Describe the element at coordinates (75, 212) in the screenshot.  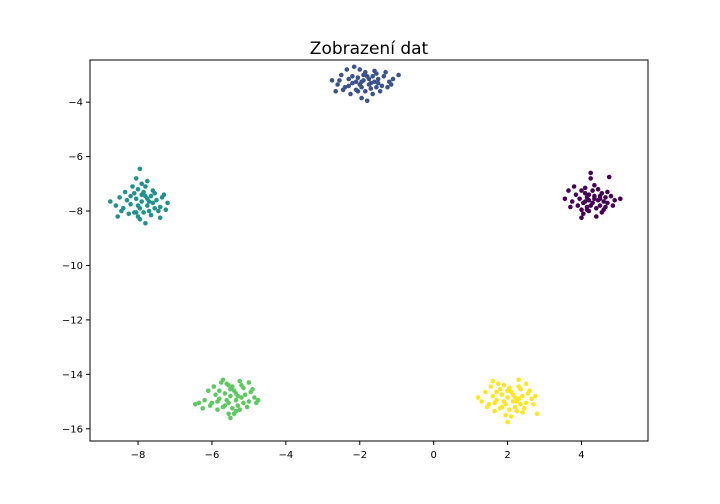
I see `y-tick-label: −8` at that location.